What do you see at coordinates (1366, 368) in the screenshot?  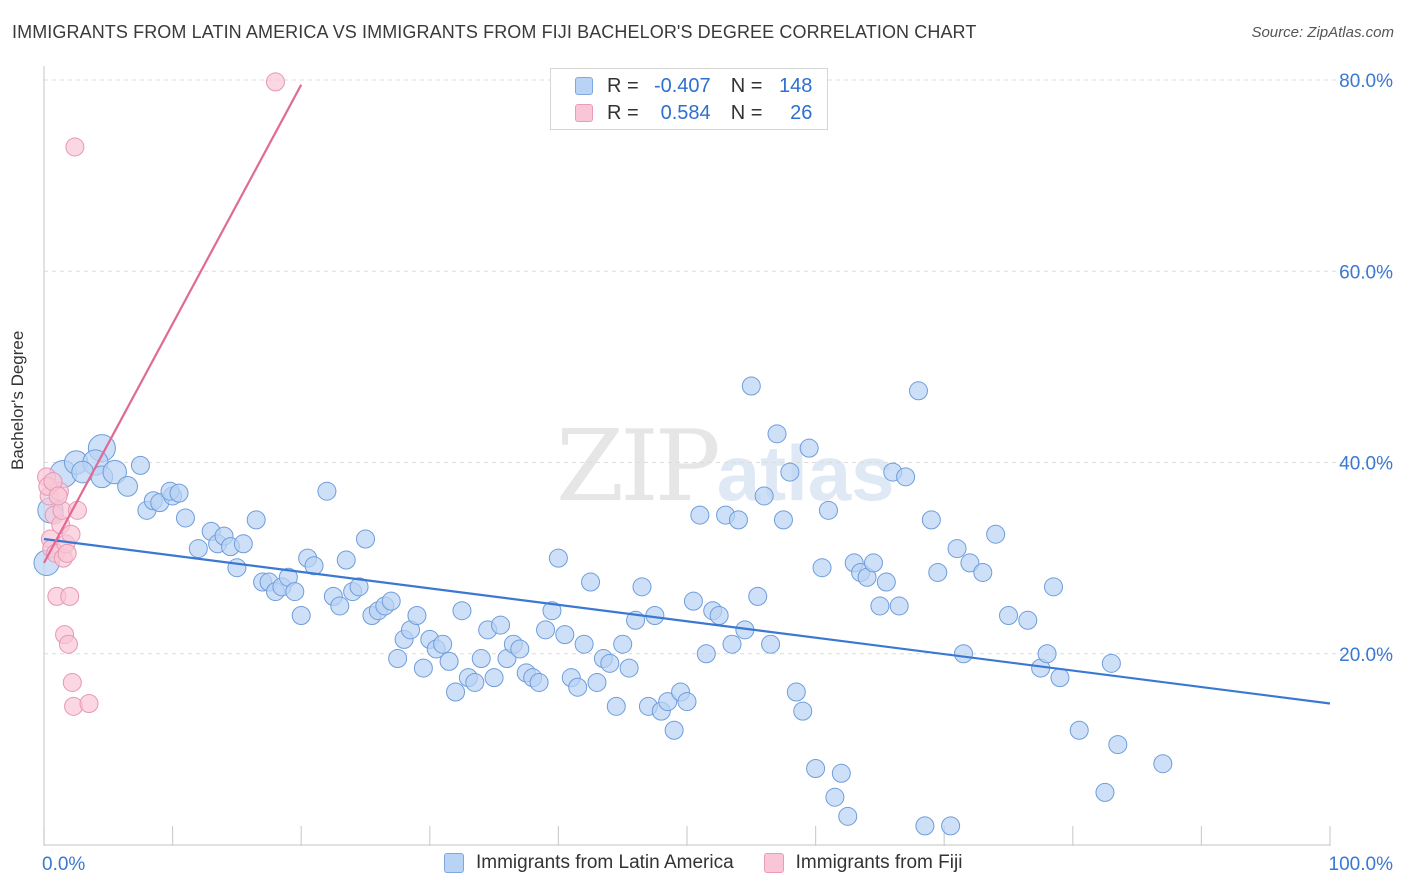 I see `y-tick-labels: 20.0% 40.0% 60.0% 80.0%` at bounding box center [1366, 368].